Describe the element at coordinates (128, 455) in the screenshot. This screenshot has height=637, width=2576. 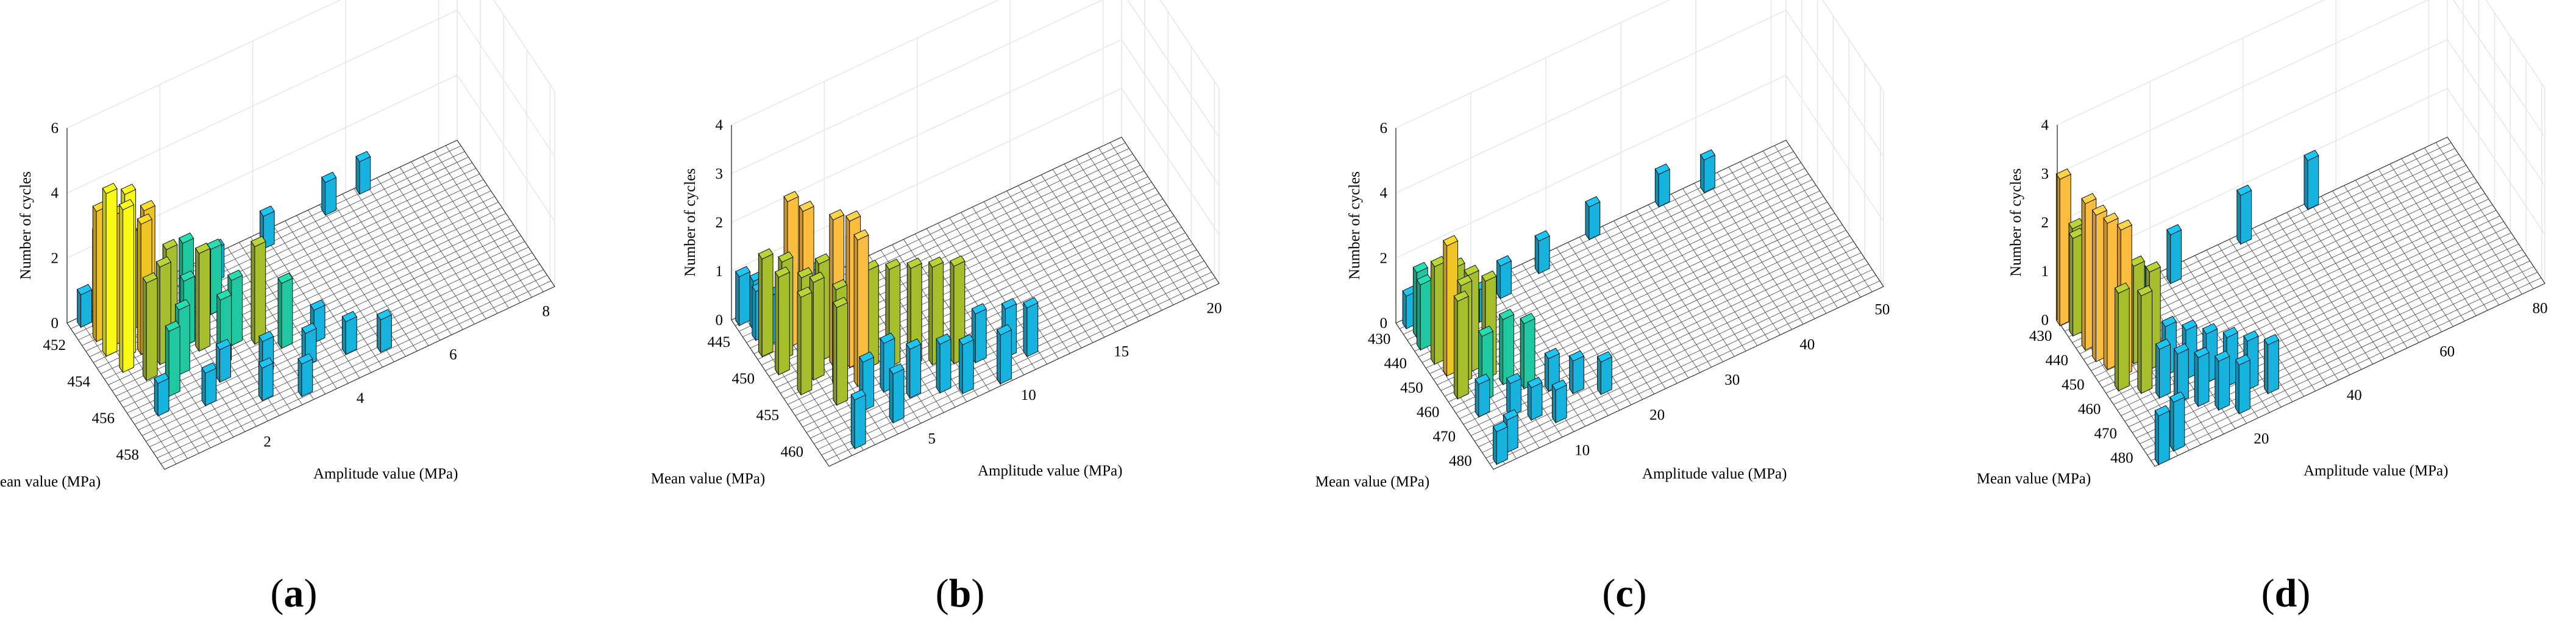
I see `mean-tick-label: 458` at that location.